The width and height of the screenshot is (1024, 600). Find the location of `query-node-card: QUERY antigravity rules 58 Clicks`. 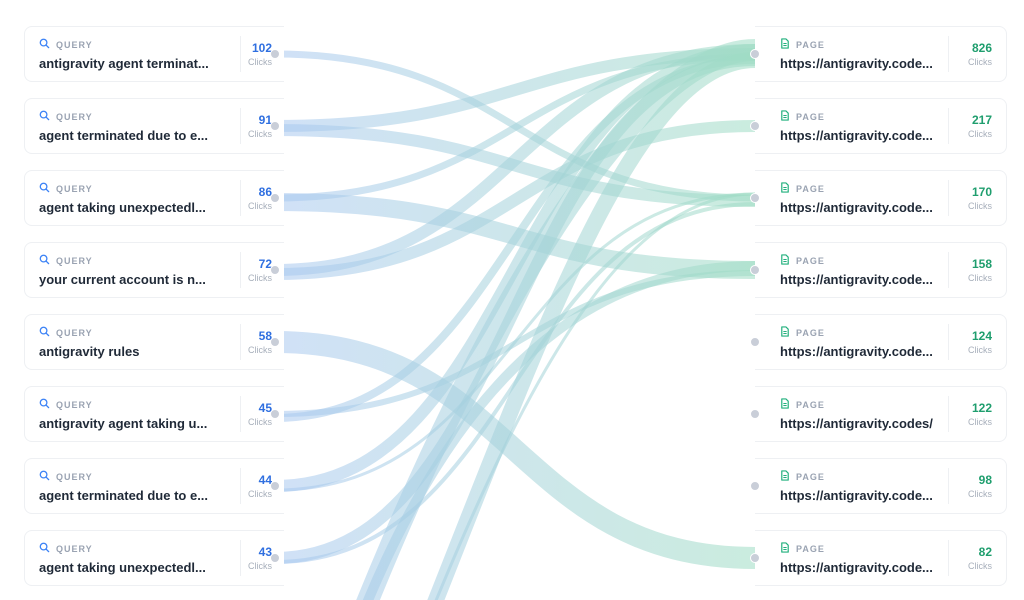

query-node-card: QUERY antigravity rules 58 Clicks is located at coordinates (154, 342).